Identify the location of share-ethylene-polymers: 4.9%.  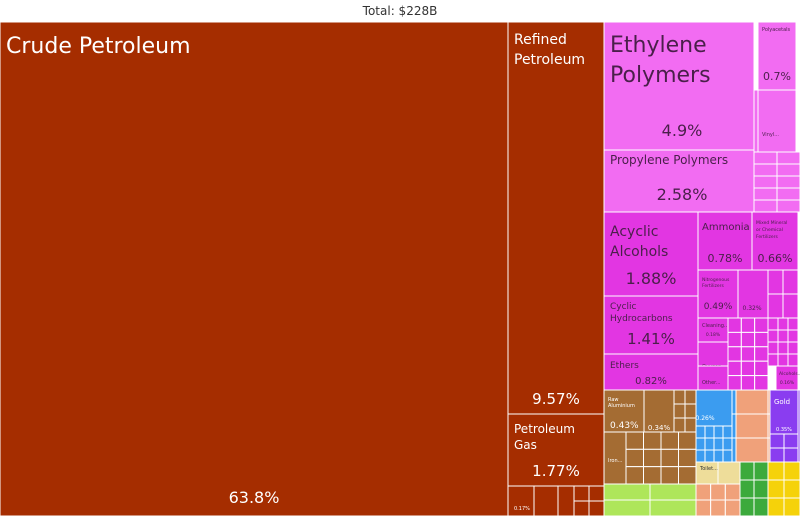
(682, 130).